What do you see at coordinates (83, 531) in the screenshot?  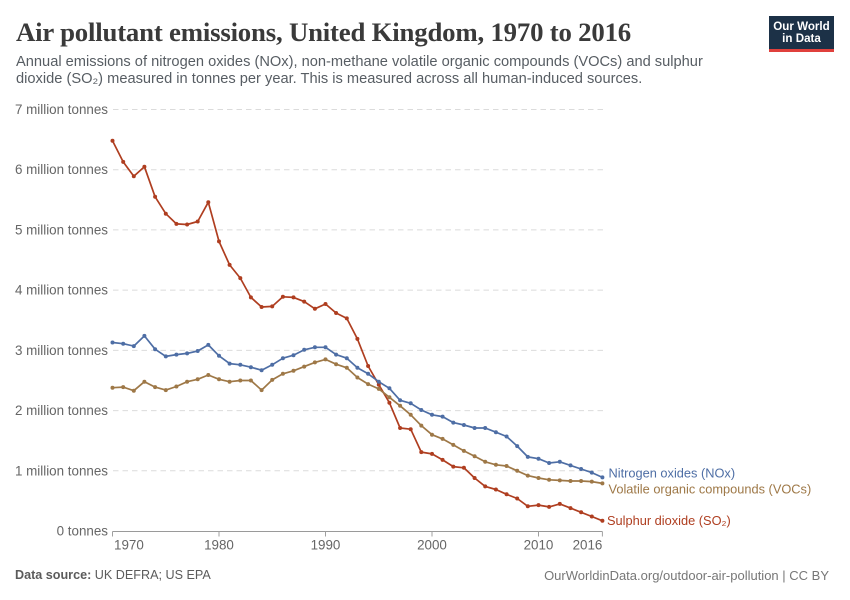 I see `svg-text: 0 tonnes` at bounding box center [83, 531].